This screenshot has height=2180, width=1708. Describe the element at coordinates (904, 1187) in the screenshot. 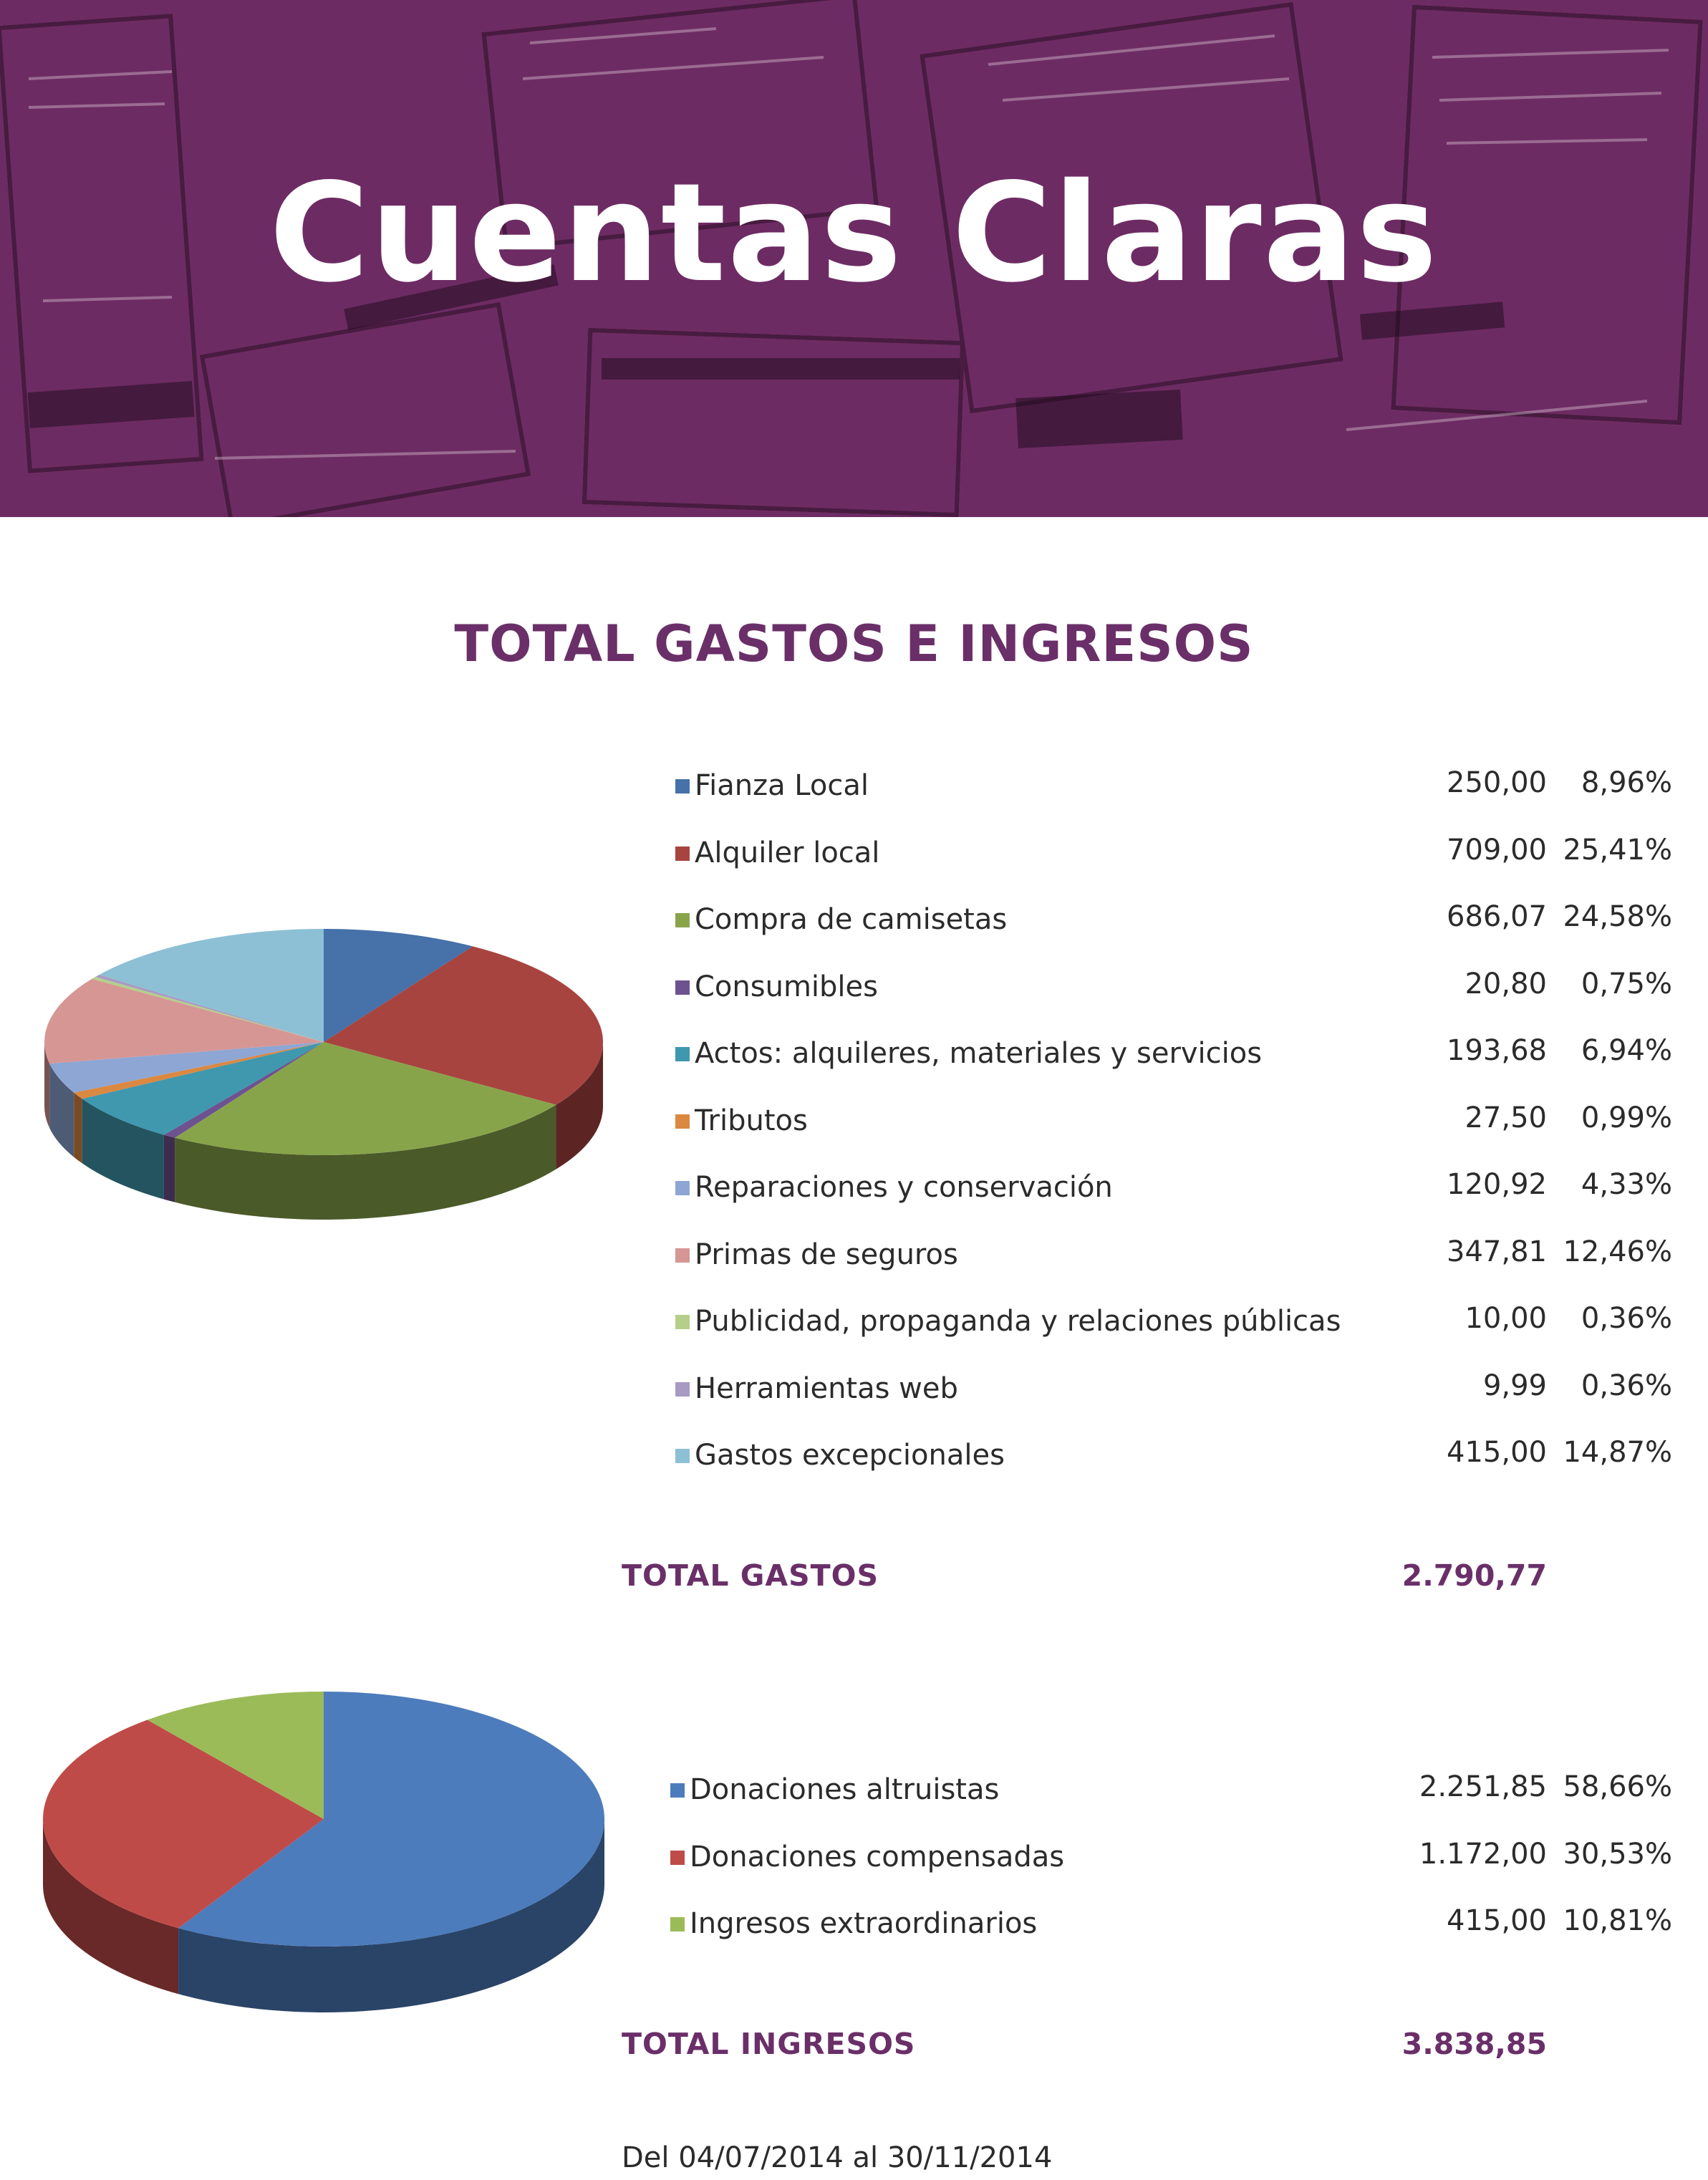

I see `expense-label: Reparaciones y conservación` at that location.